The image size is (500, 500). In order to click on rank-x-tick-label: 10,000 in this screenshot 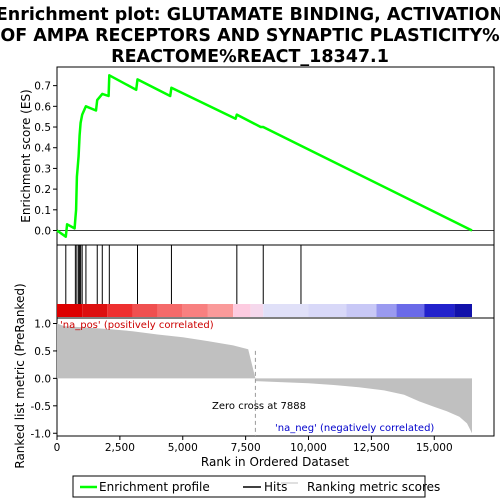, I will do `click(308, 448)`.